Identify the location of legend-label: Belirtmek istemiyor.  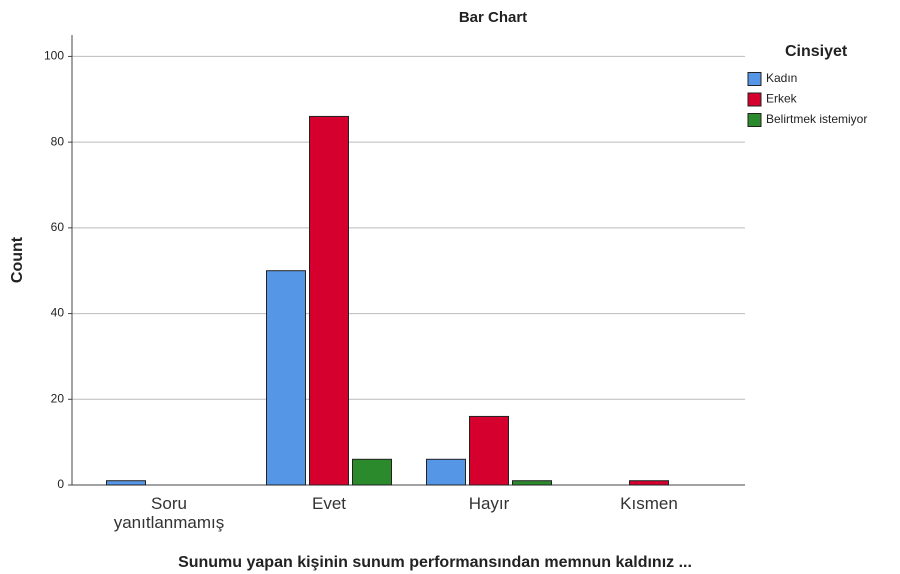
(816, 119).